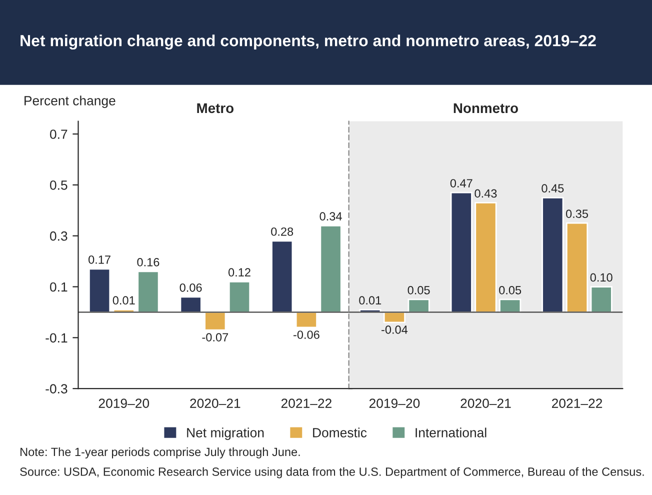  Describe the element at coordinates (485, 193) in the screenshot. I see `data-label: 0.43` at that location.